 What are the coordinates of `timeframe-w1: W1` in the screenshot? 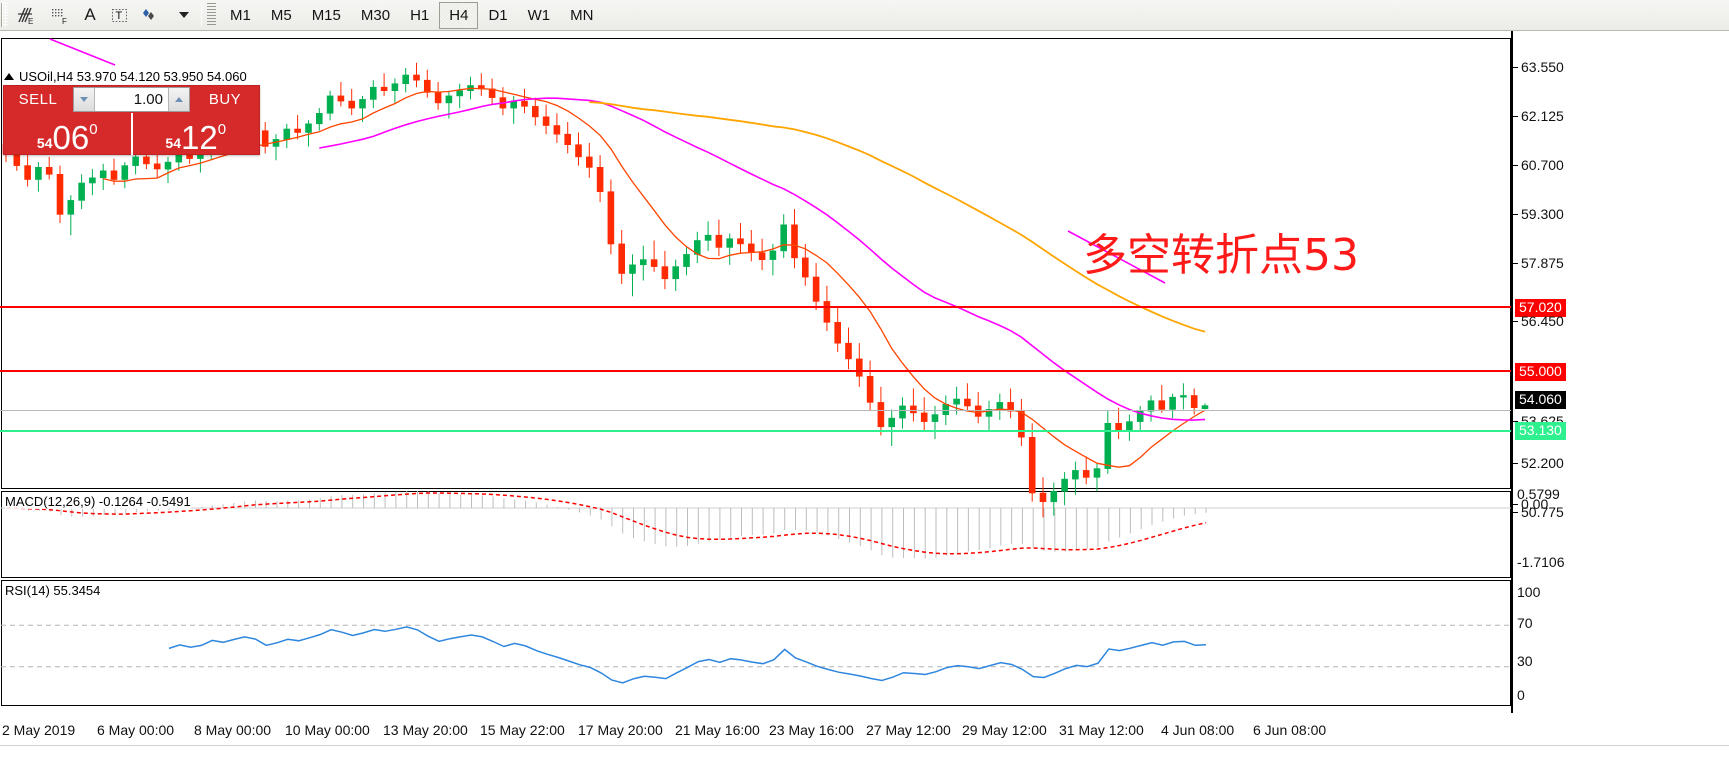 It's located at (539, 15).